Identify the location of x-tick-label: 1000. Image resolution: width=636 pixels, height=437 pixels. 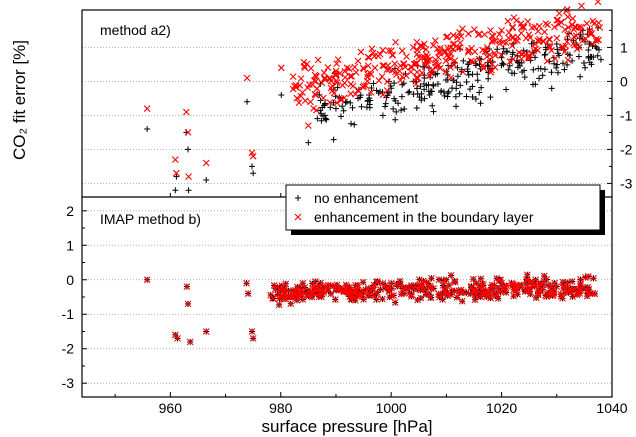
(391, 408).